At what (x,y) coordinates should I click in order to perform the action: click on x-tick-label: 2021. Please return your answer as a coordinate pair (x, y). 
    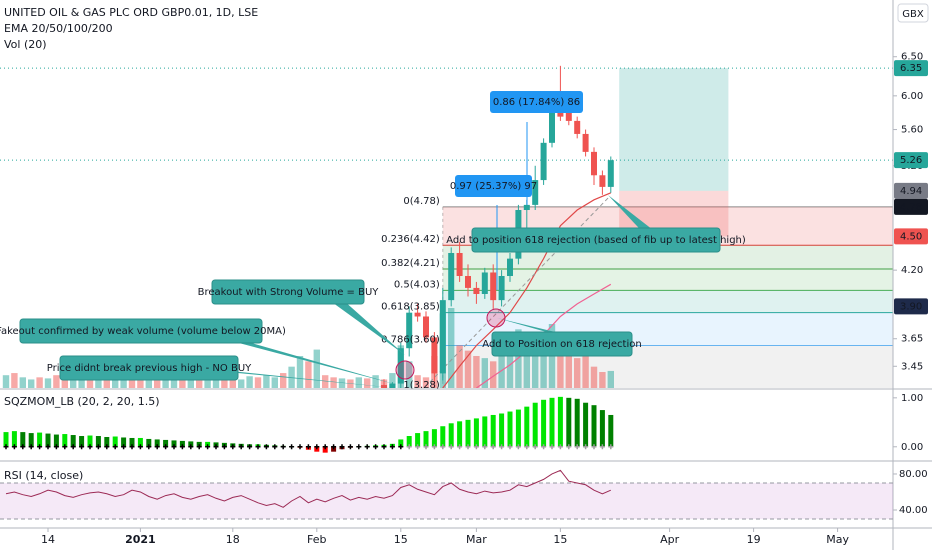
    Looking at the image, I should click on (140, 539).